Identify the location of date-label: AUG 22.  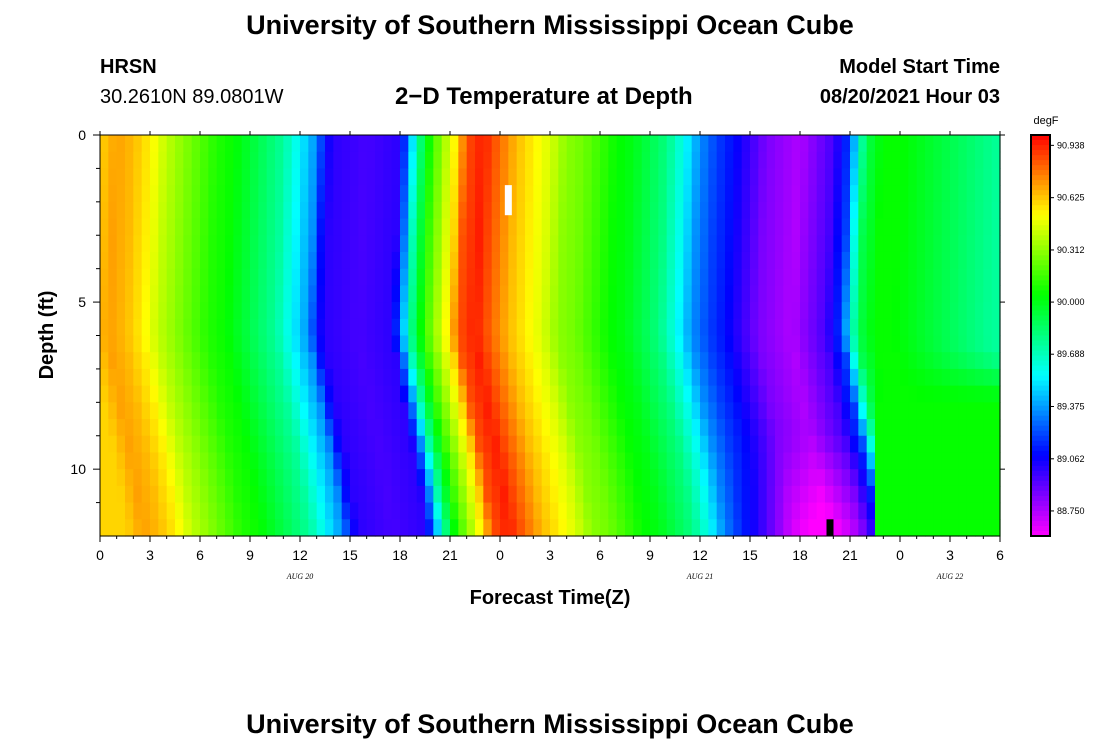
(949, 576).